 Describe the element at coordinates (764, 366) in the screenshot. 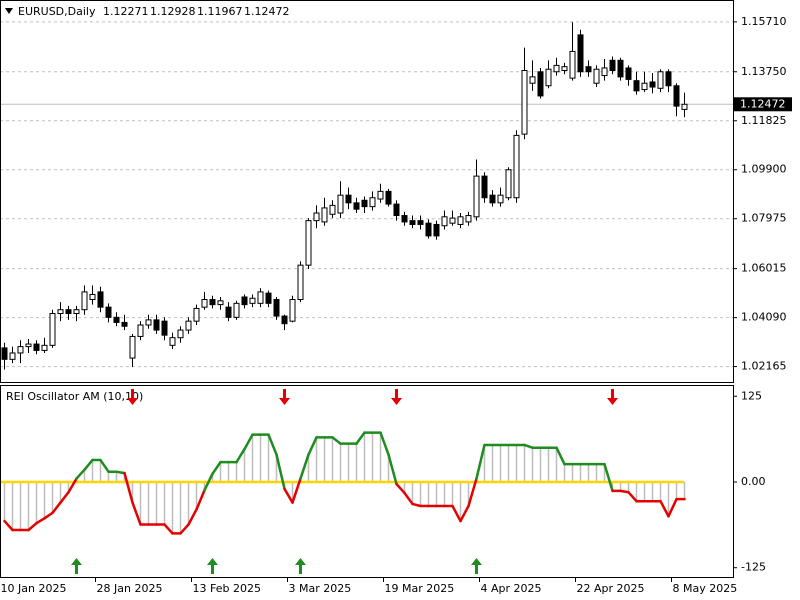

I see `y-tick-label: 1.02165` at that location.